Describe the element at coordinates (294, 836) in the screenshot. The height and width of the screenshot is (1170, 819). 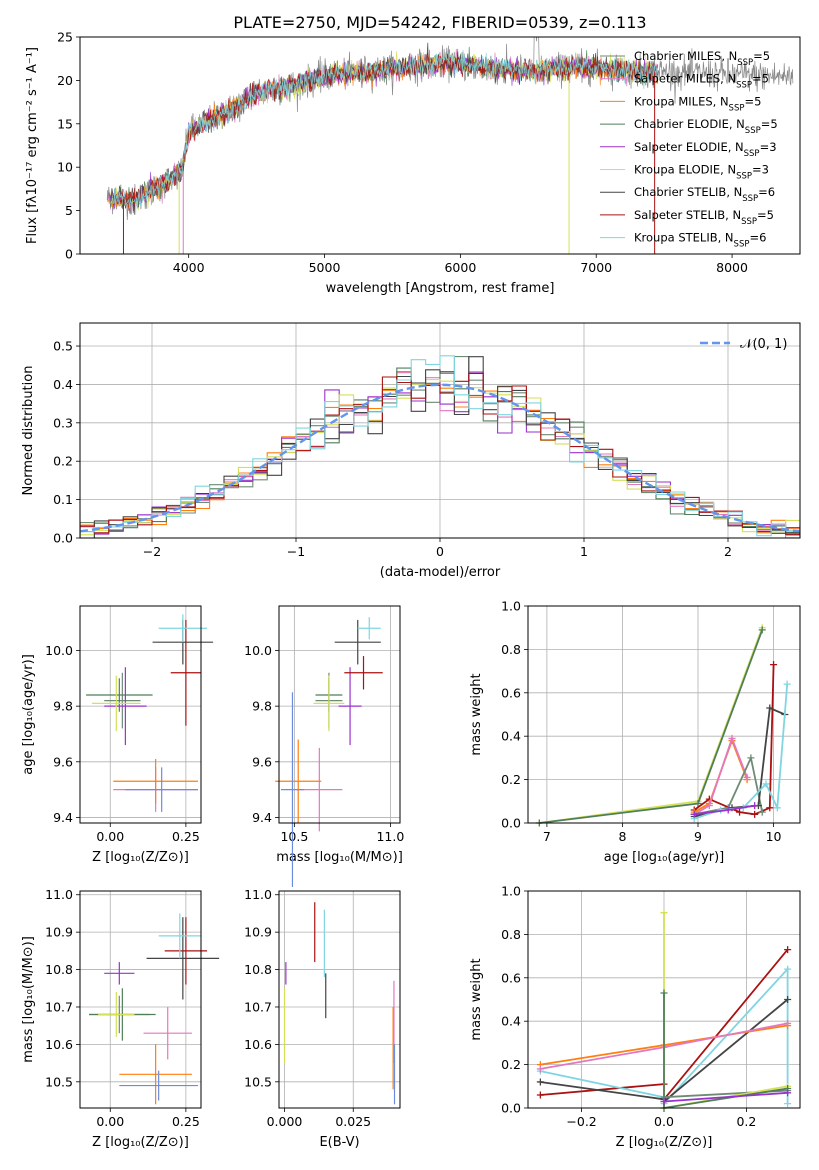
I see `x-tick-label: 10.5` at that location.